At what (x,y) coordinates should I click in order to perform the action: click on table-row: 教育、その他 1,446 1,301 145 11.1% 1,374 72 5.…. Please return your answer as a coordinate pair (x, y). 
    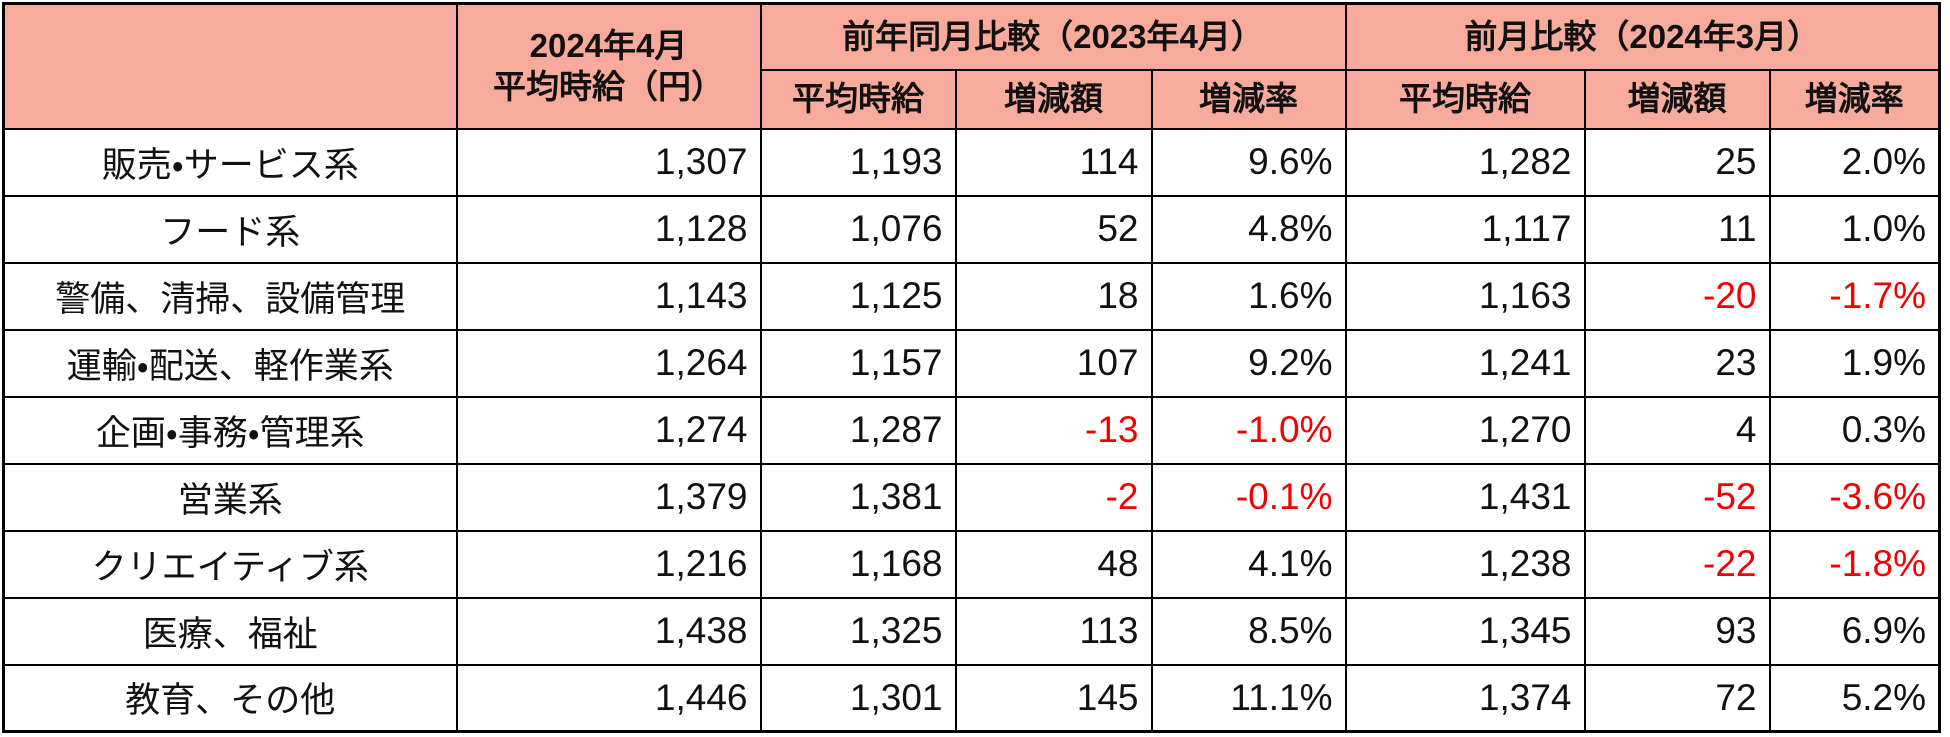
    Looking at the image, I should click on (971, 698).